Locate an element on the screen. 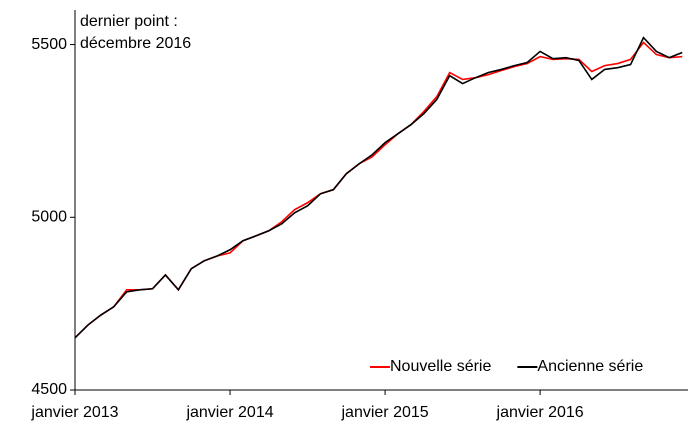  legend-label: Nouvelle série is located at coordinates (440, 366).